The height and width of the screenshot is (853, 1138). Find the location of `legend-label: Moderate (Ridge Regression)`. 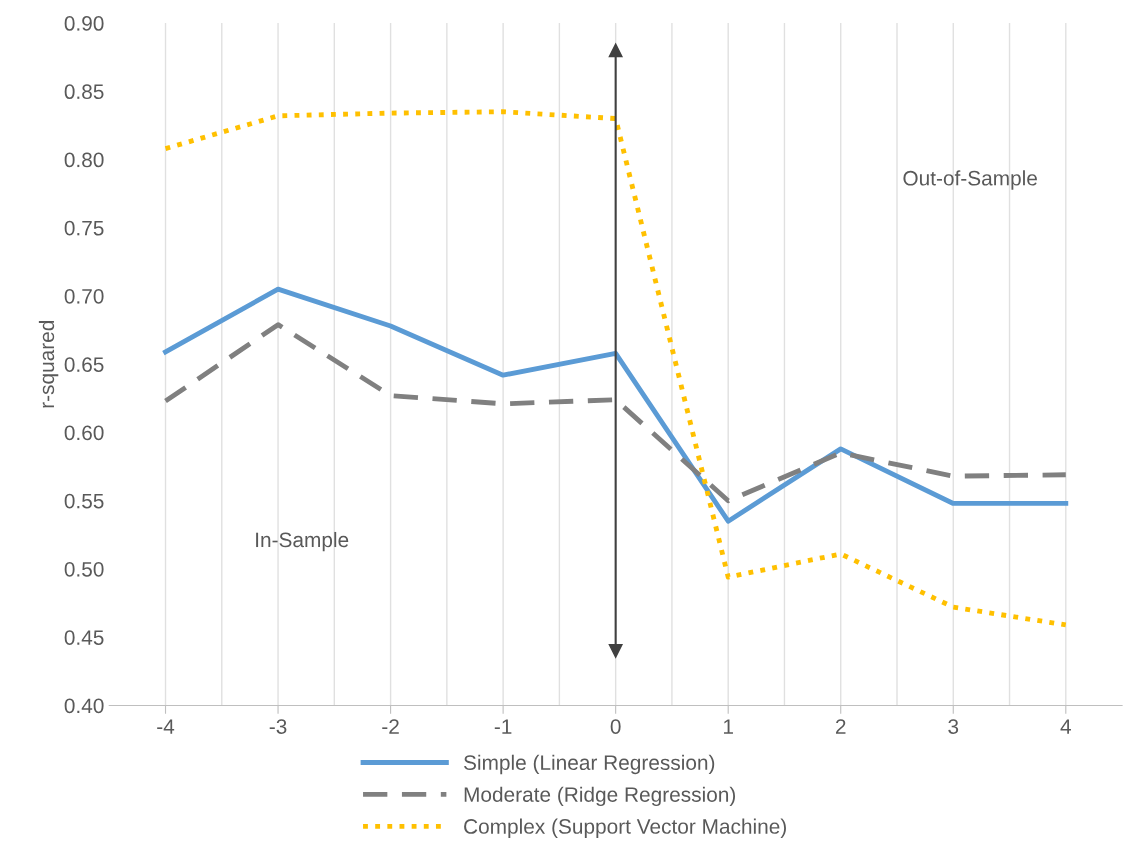

legend-label: Moderate (Ridge Regression) is located at coordinates (600, 796).